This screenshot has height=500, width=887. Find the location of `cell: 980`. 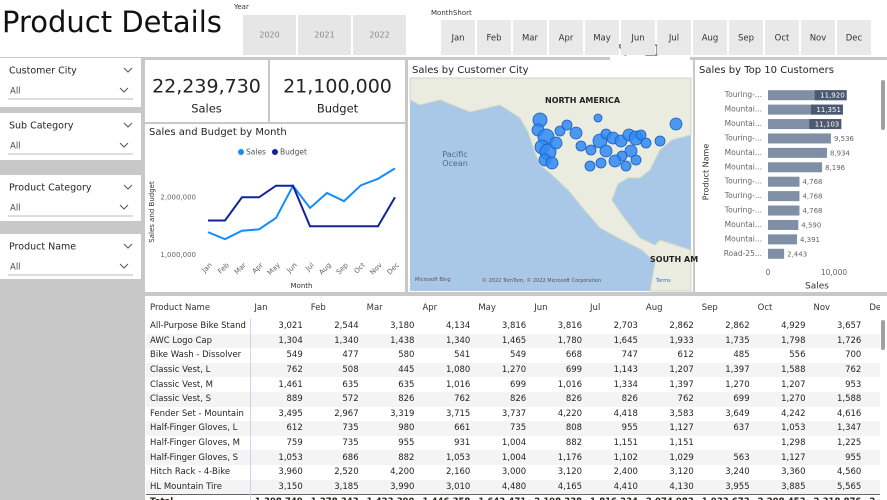

cell: 980 is located at coordinates (390, 428).